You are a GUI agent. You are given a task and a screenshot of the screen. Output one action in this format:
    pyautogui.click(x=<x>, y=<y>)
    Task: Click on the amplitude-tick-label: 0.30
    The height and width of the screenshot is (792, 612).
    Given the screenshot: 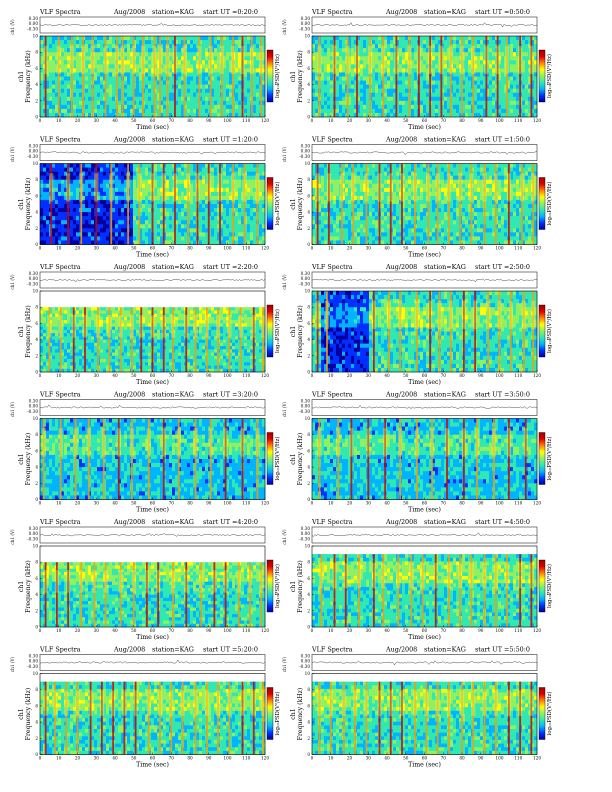 What is the action you would take?
    pyautogui.click(x=306, y=146)
    